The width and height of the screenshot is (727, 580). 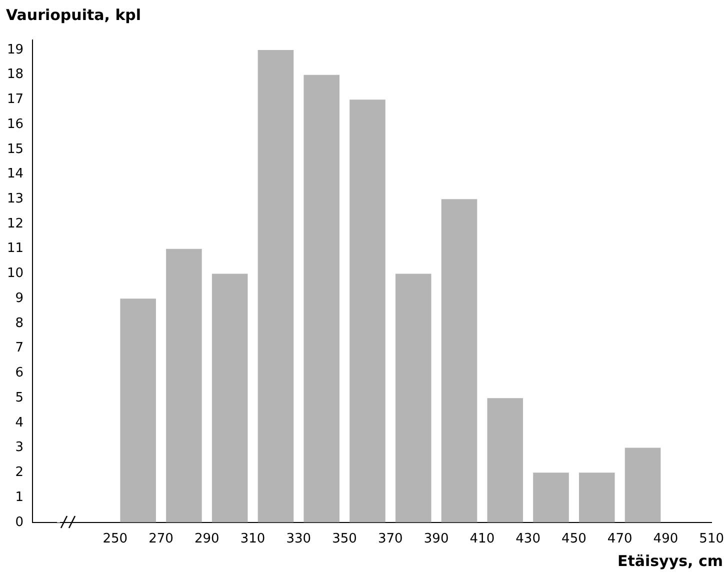 I want to click on x-tick-label: 350, so click(x=344, y=539).